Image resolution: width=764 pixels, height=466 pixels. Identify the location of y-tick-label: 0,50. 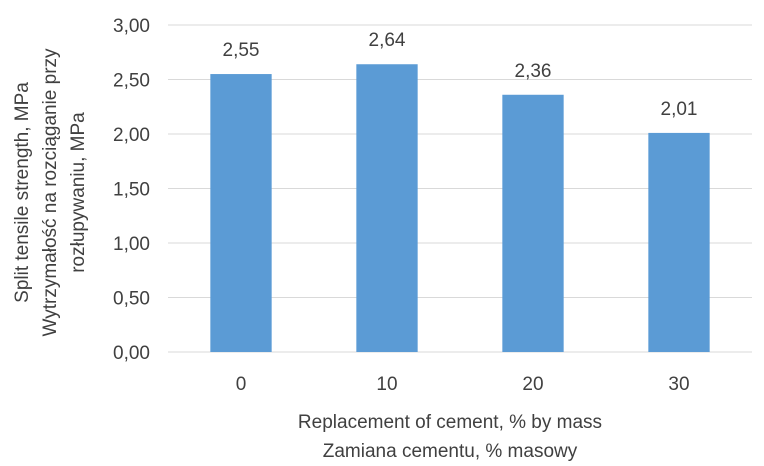
(131, 299).